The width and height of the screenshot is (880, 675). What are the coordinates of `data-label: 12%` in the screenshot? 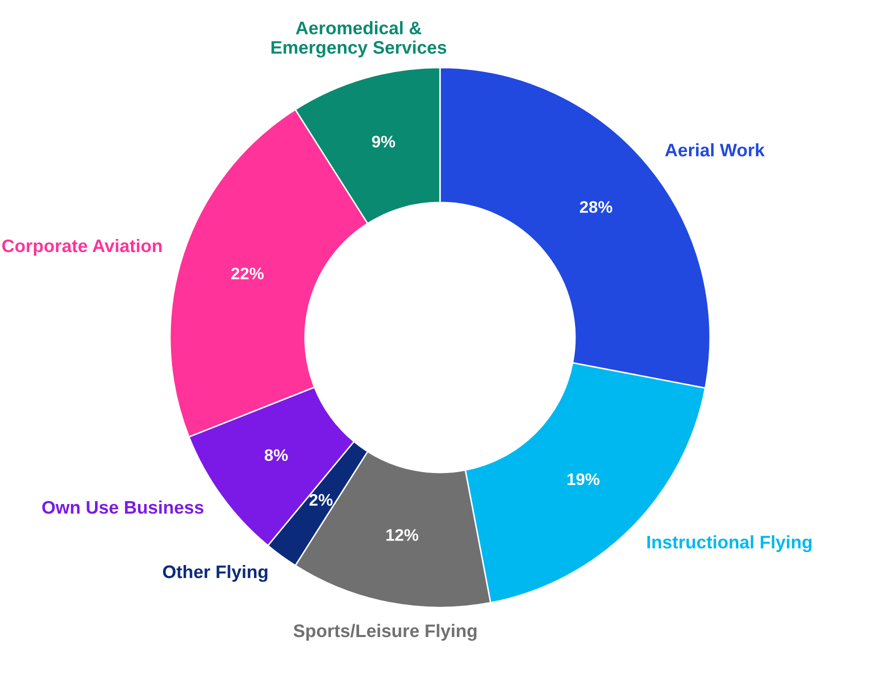 It's located at (402, 535).